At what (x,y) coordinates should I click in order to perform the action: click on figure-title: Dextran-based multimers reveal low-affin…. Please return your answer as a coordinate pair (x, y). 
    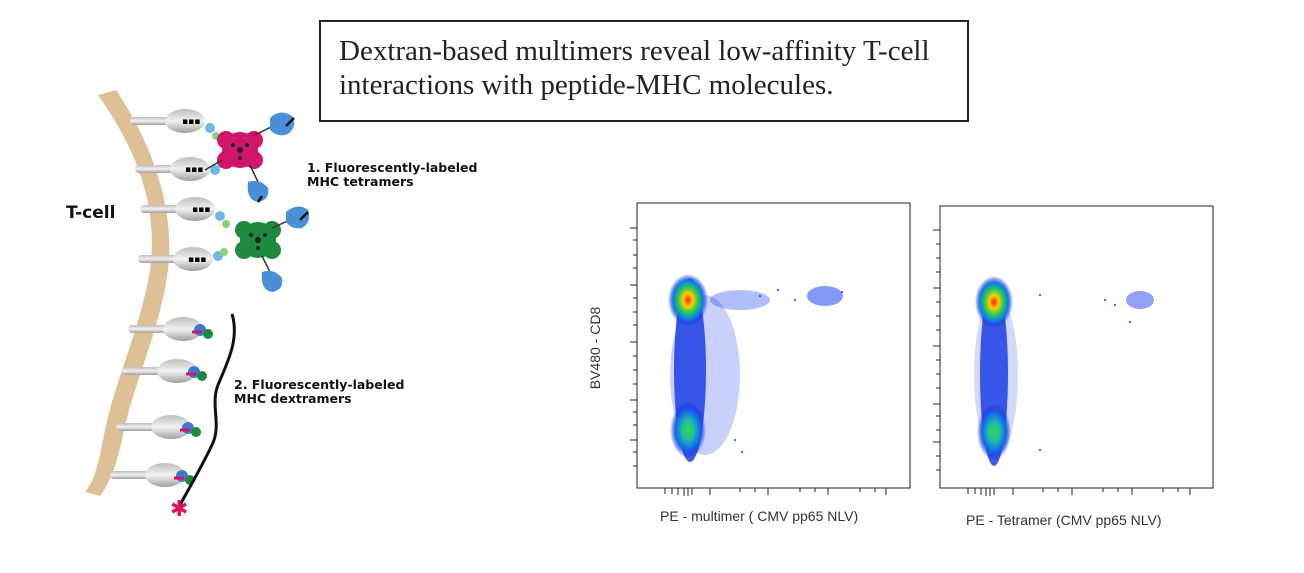
    Looking at the image, I should click on (644, 71).